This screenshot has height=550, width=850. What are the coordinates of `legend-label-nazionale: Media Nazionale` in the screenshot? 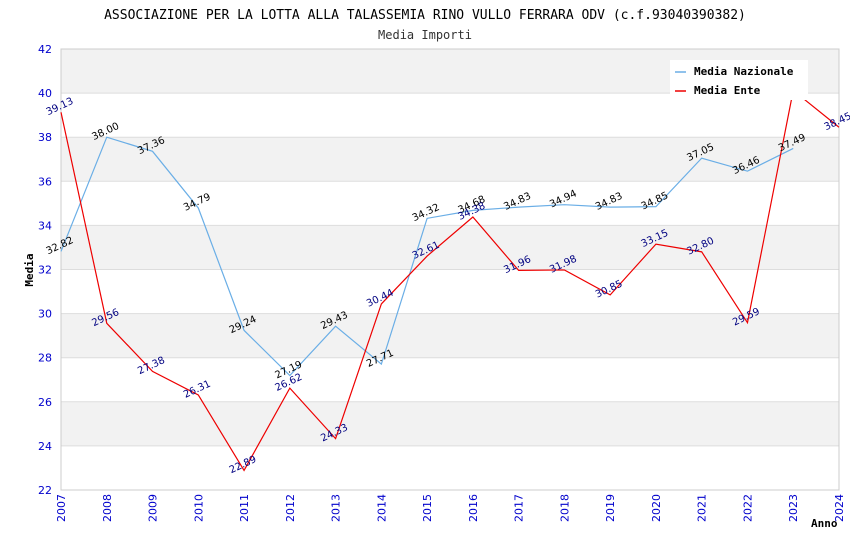 It's located at (744, 71).